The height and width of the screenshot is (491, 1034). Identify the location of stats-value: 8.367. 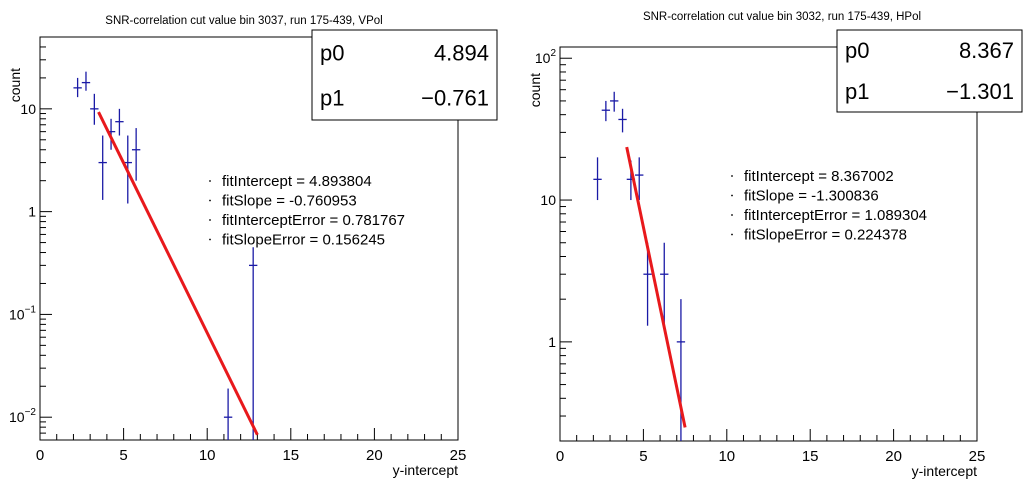
(986, 50).